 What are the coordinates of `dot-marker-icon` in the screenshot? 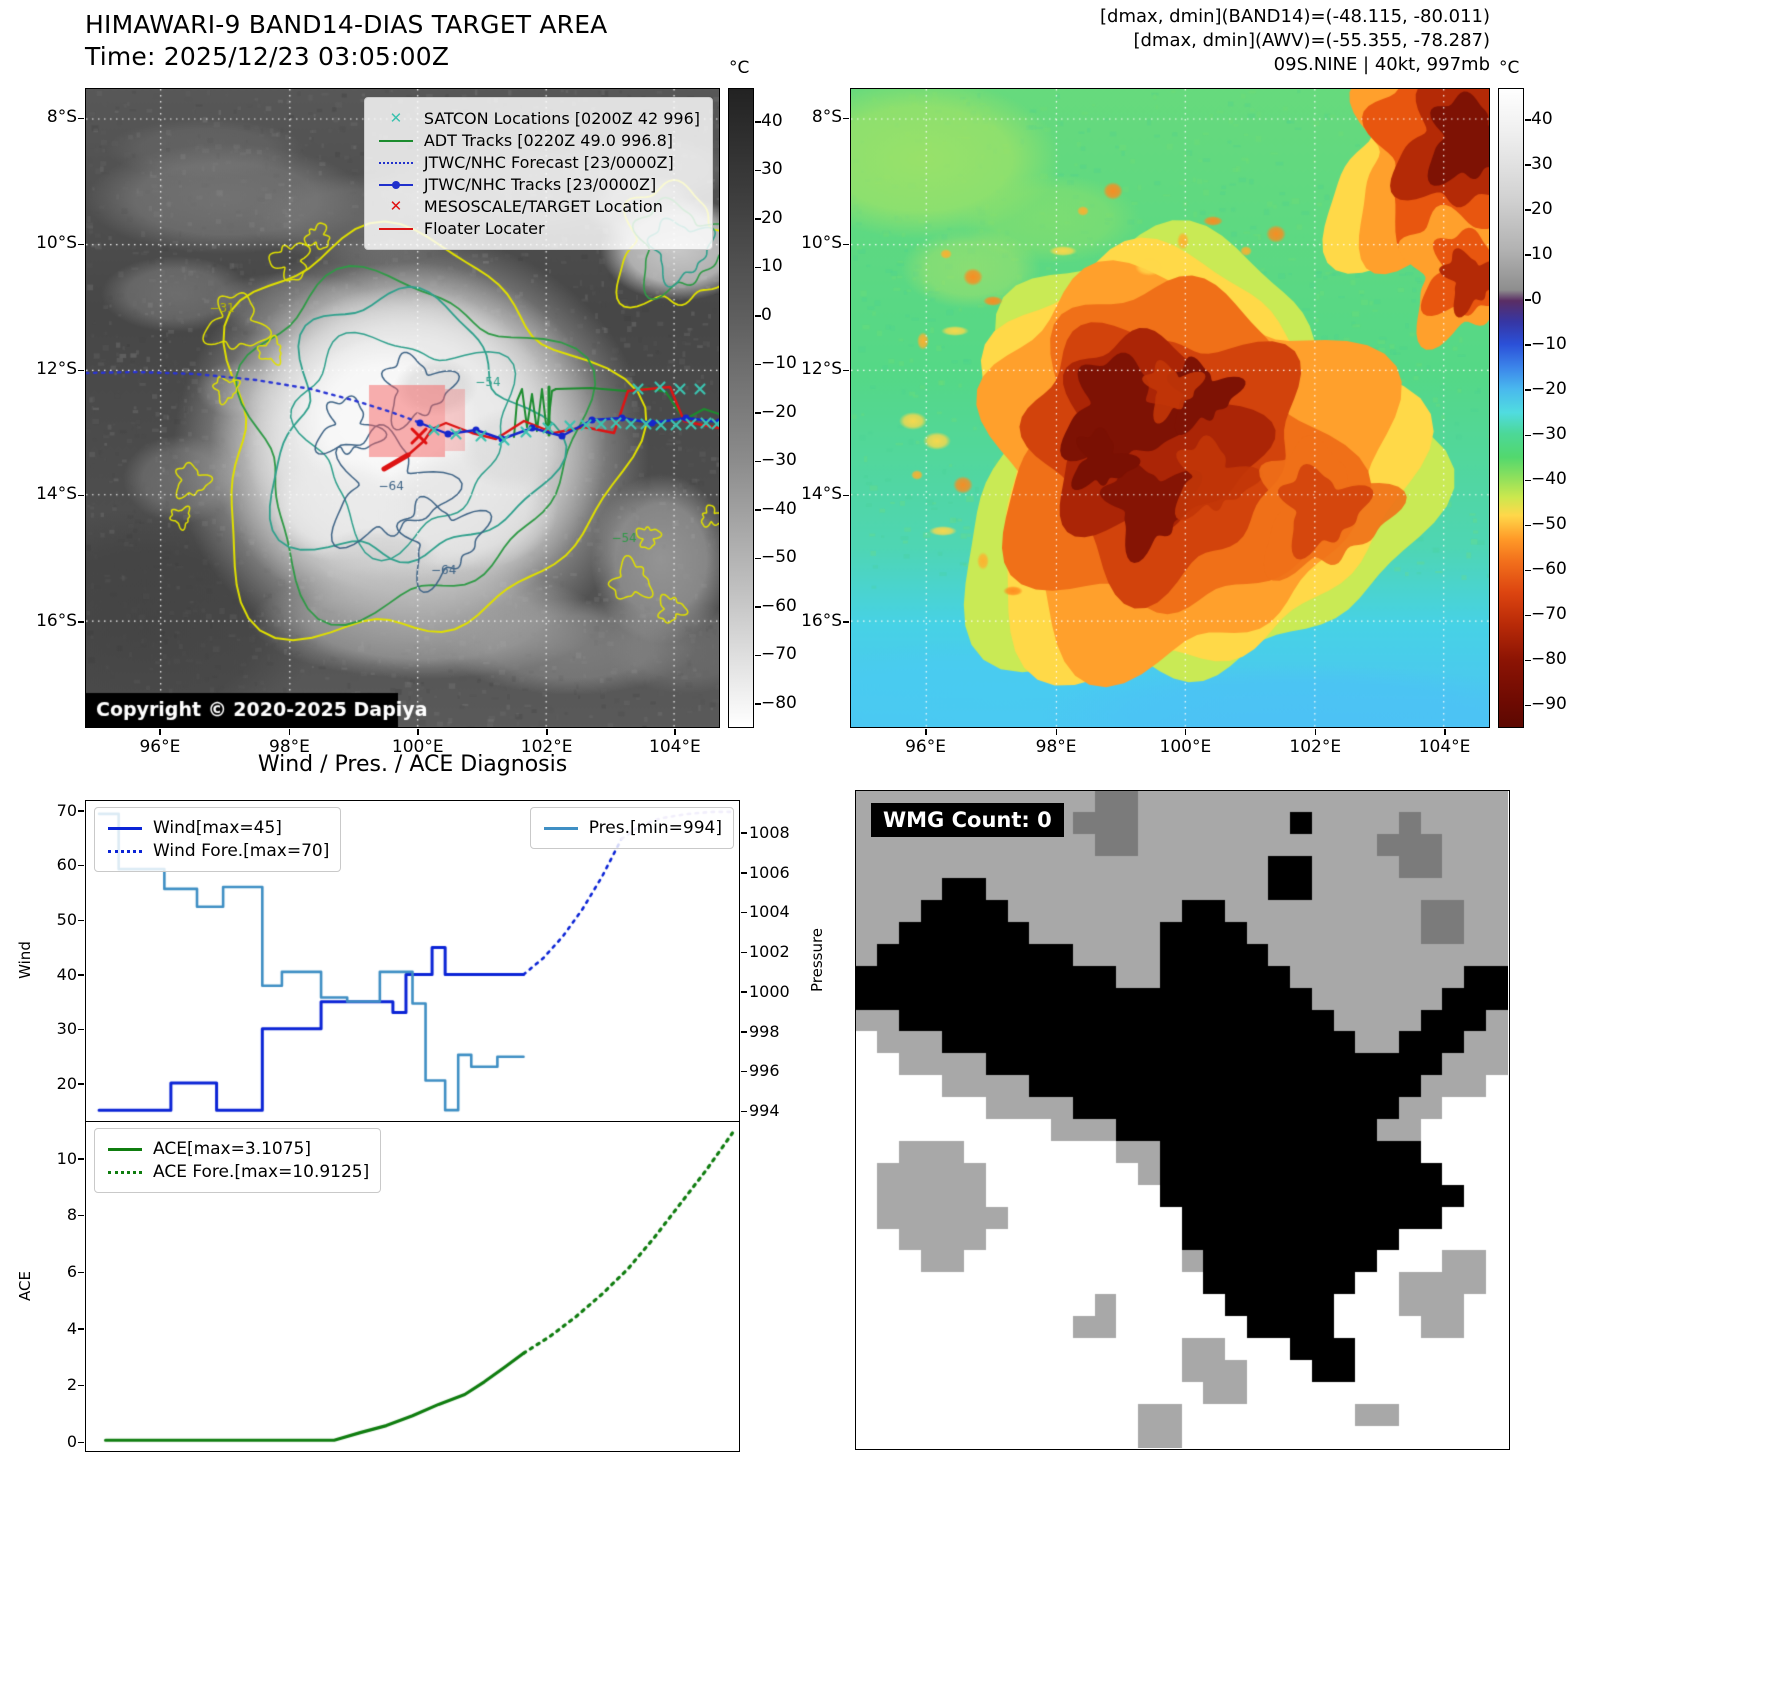 It's located at (395, 184).